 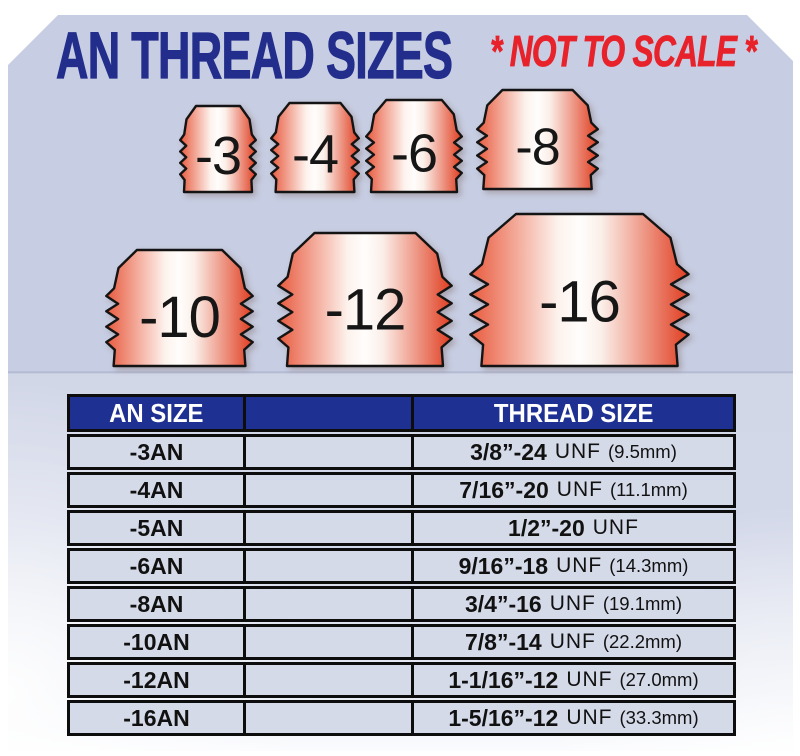 What do you see at coordinates (156, 527) in the screenshot?
I see `an-size-cell: -5AN` at bounding box center [156, 527].